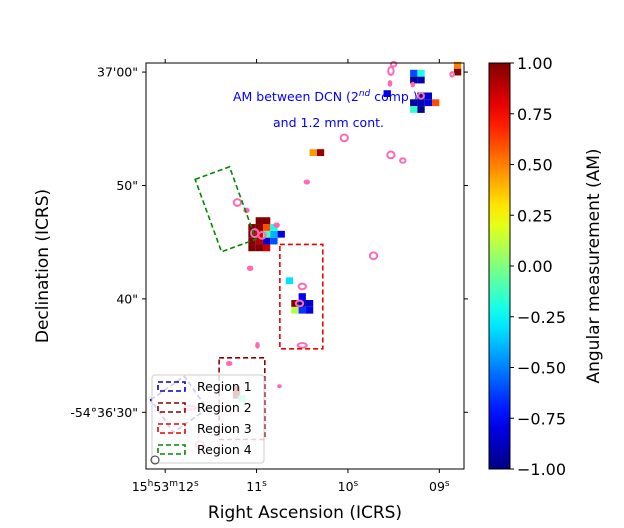 This screenshot has width=624, height=528. Describe the element at coordinates (224, 386) in the screenshot. I see `legend-label-1: Region 1` at that location.